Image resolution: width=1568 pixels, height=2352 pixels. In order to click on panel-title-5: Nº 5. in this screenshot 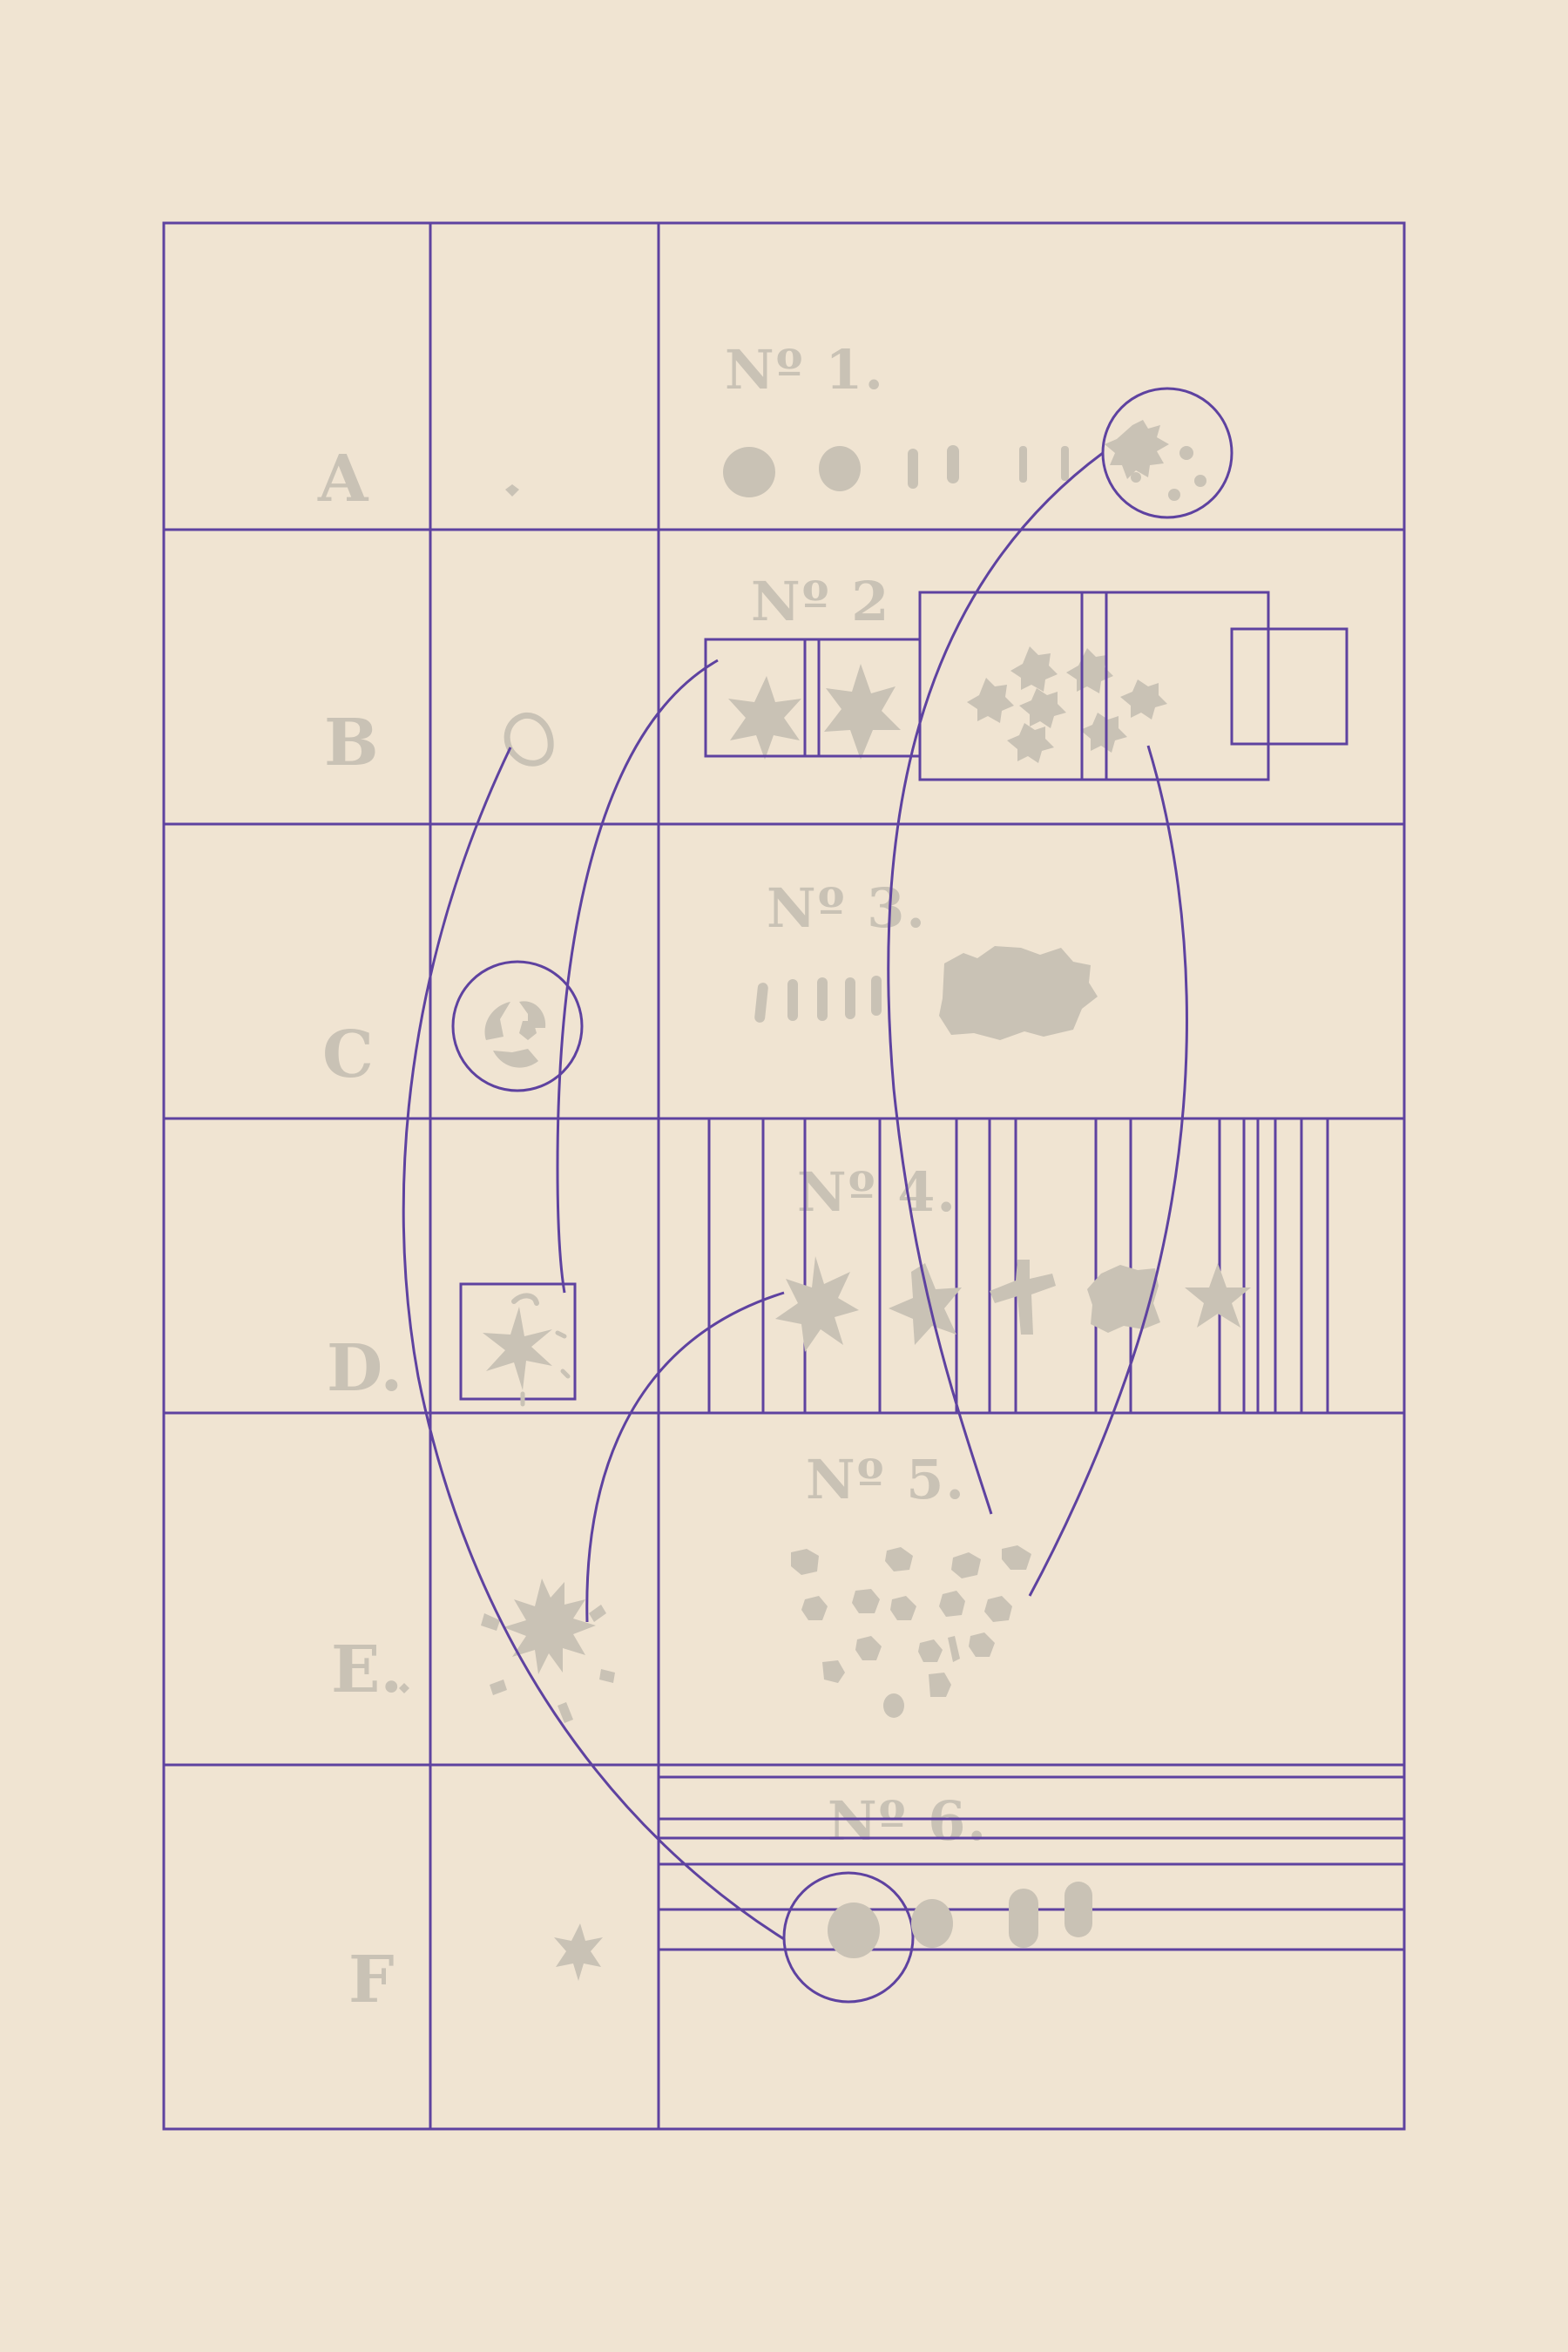, I will do `click(886, 1479)`.